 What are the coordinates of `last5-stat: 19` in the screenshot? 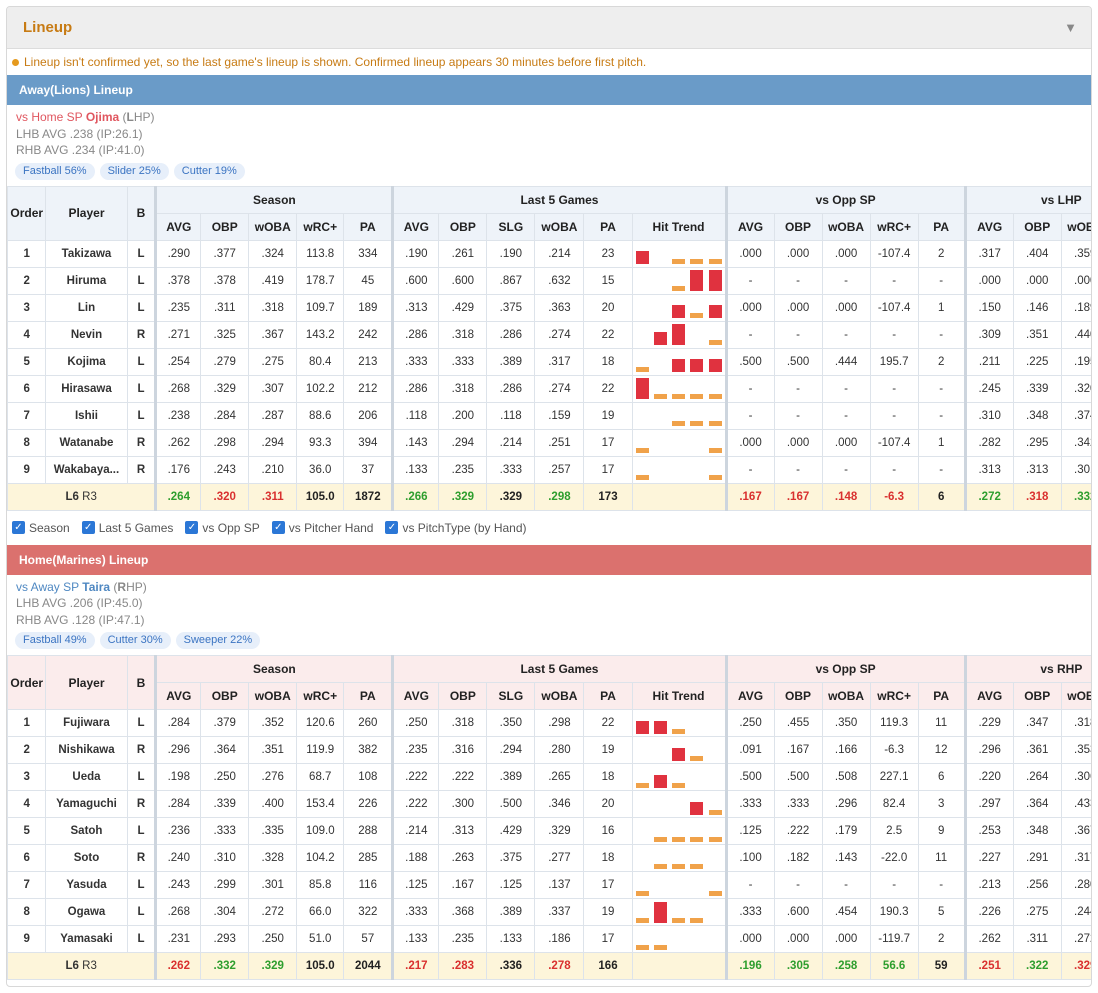 It's located at (608, 415).